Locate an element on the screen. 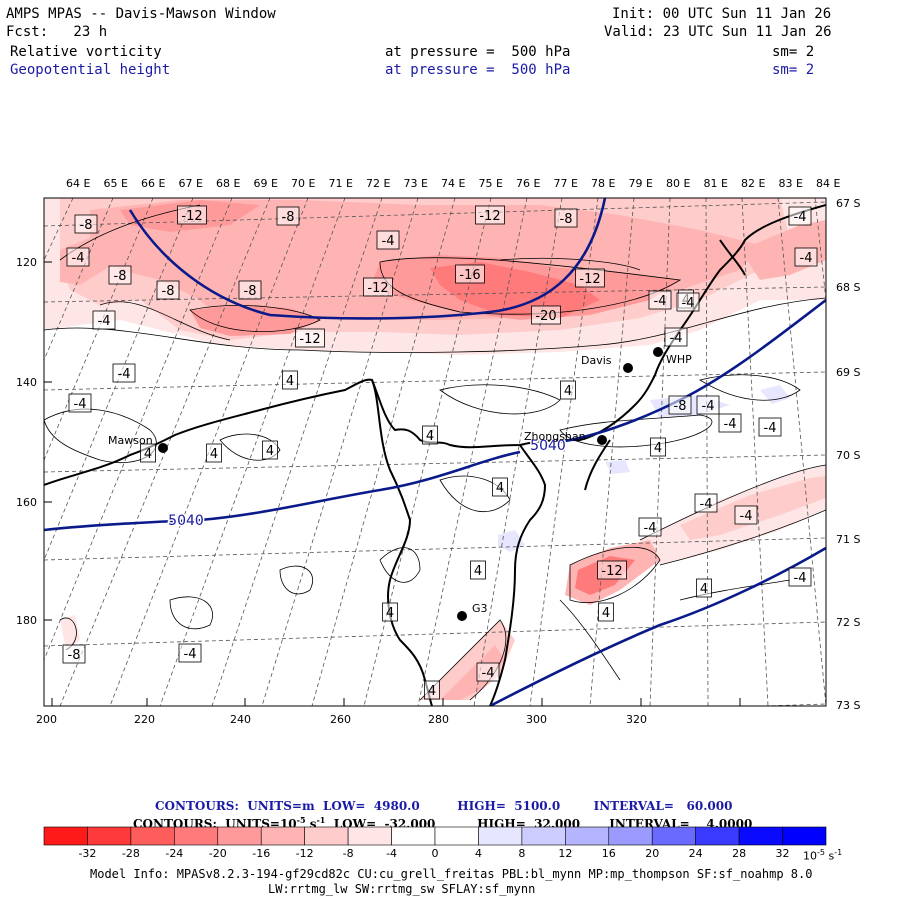  left_labels-0: 120 is located at coordinates (26, 262).